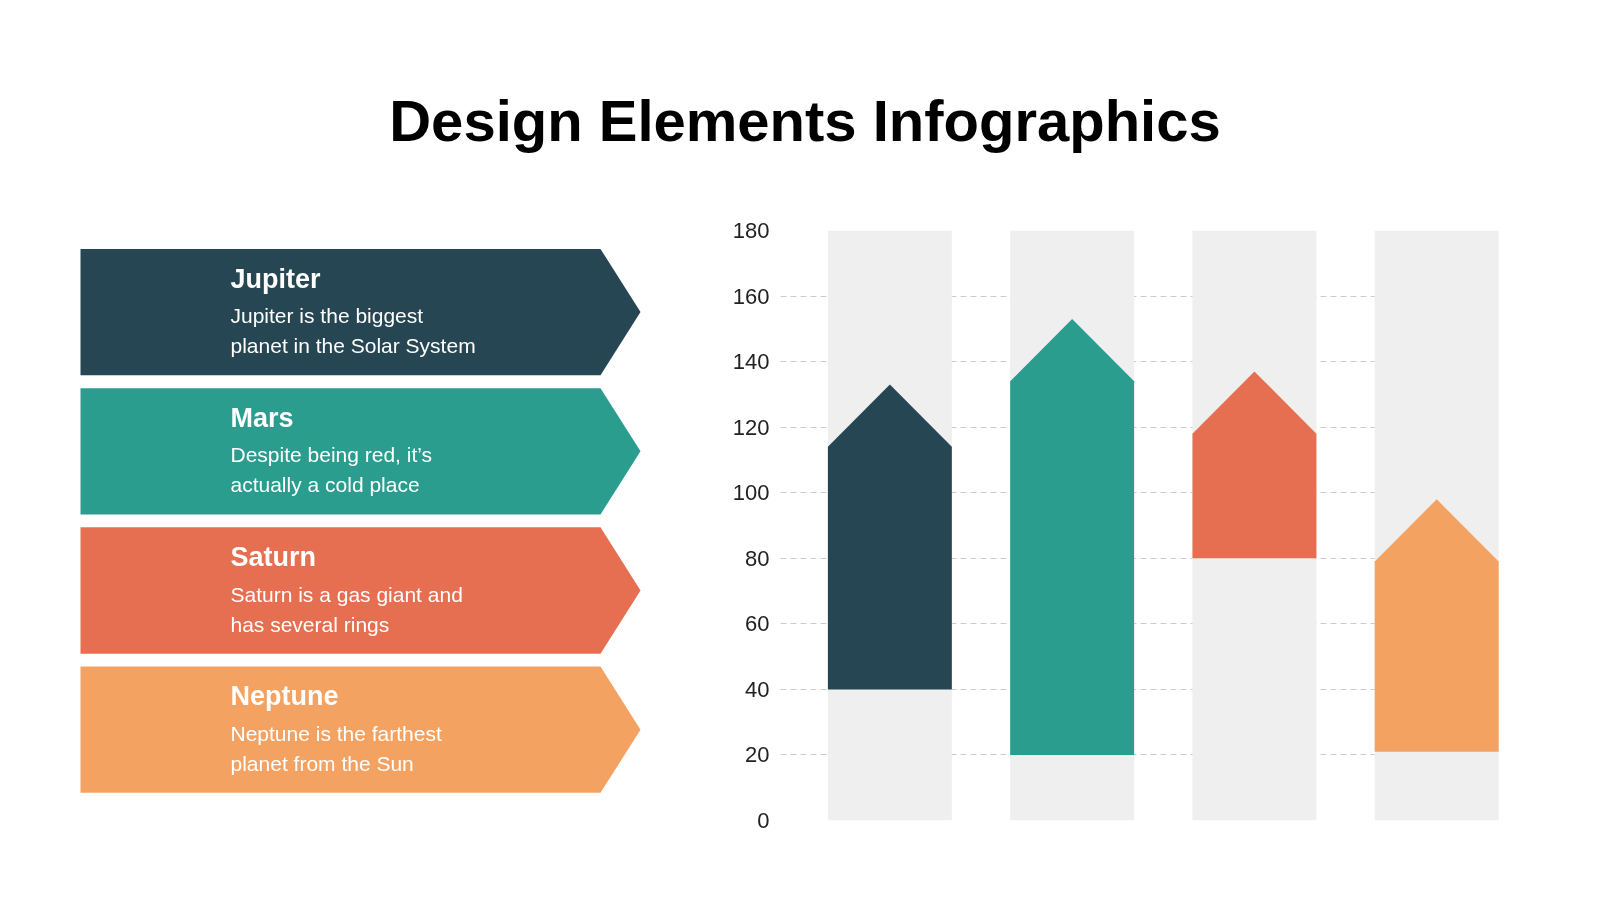  Describe the element at coordinates (751, 493) in the screenshot. I see `y-tick-label: 100` at that location.